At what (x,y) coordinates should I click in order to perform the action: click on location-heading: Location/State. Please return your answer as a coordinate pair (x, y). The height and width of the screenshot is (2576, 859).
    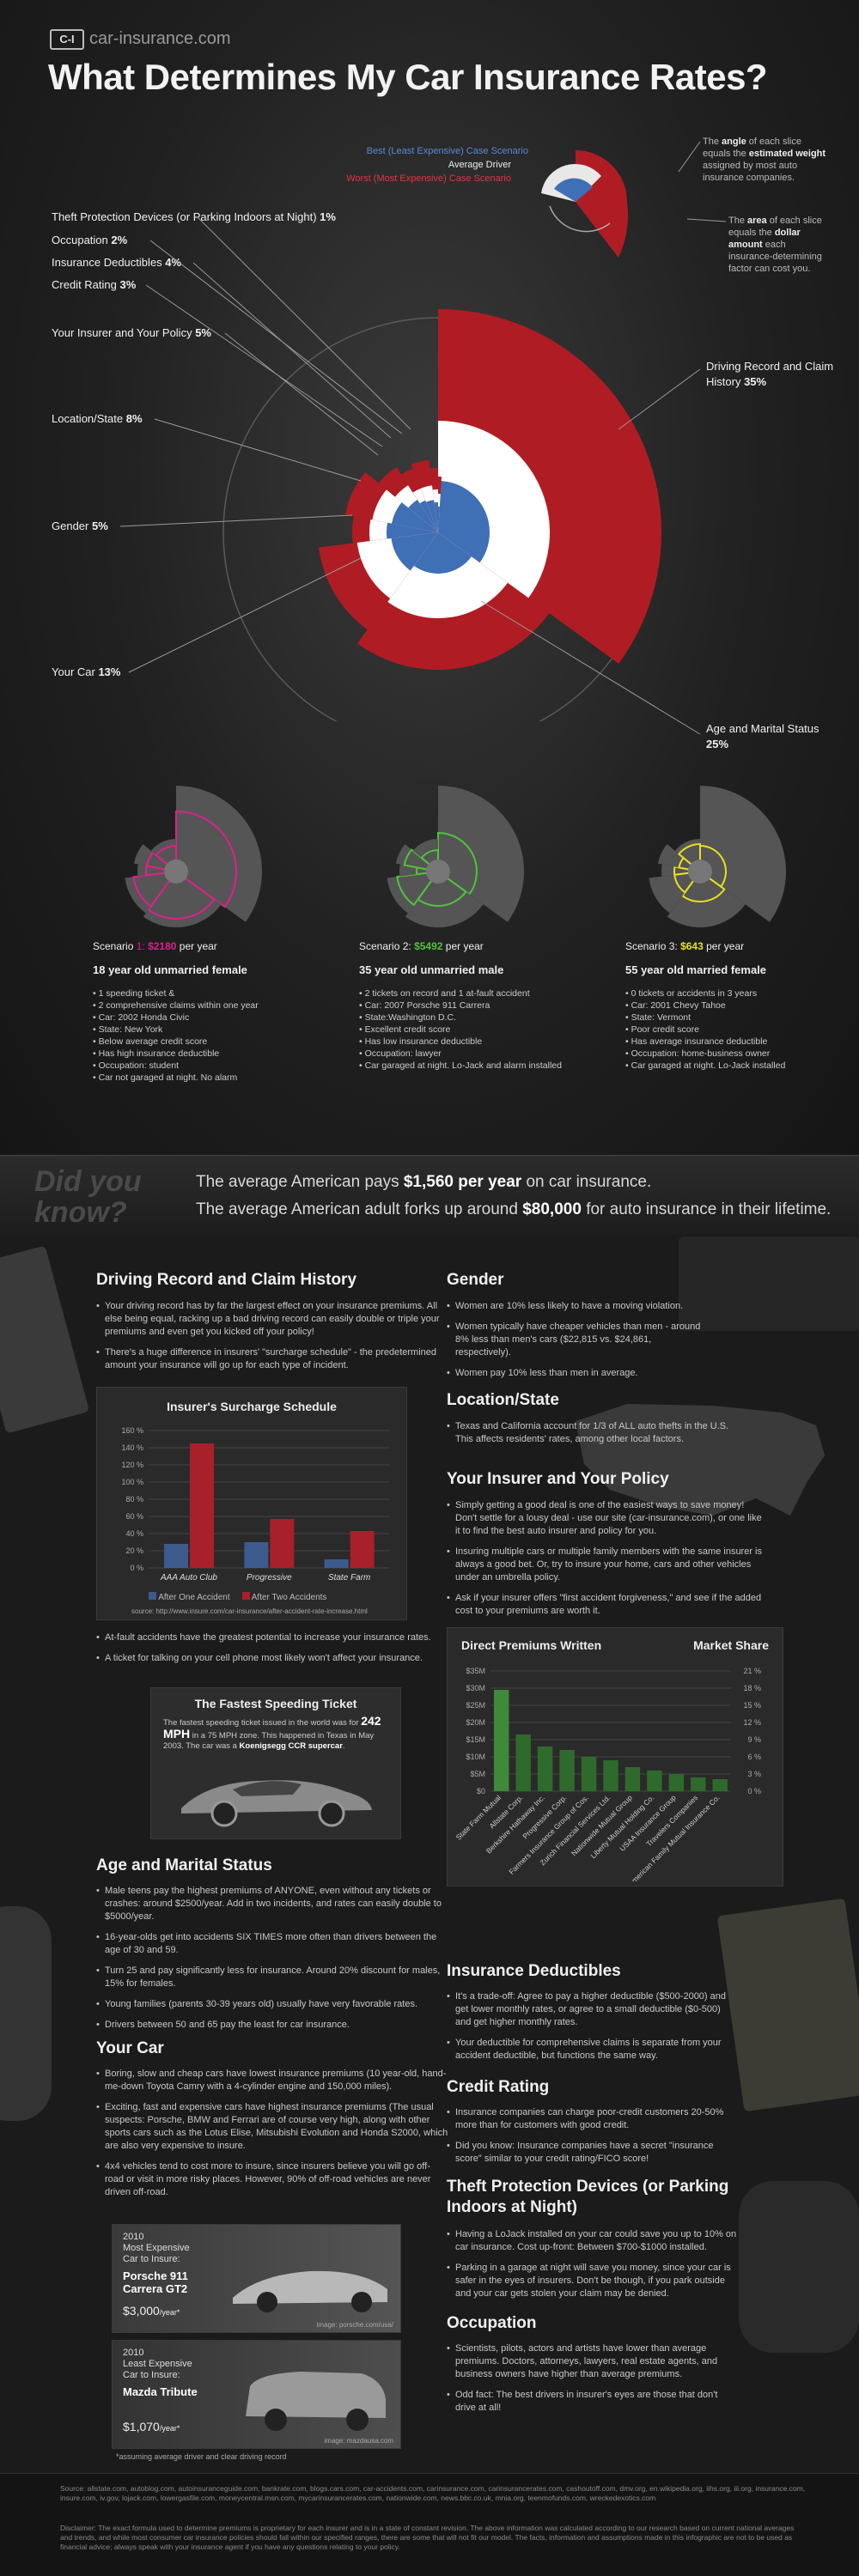
    Looking at the image, I should click on (503, 1400).